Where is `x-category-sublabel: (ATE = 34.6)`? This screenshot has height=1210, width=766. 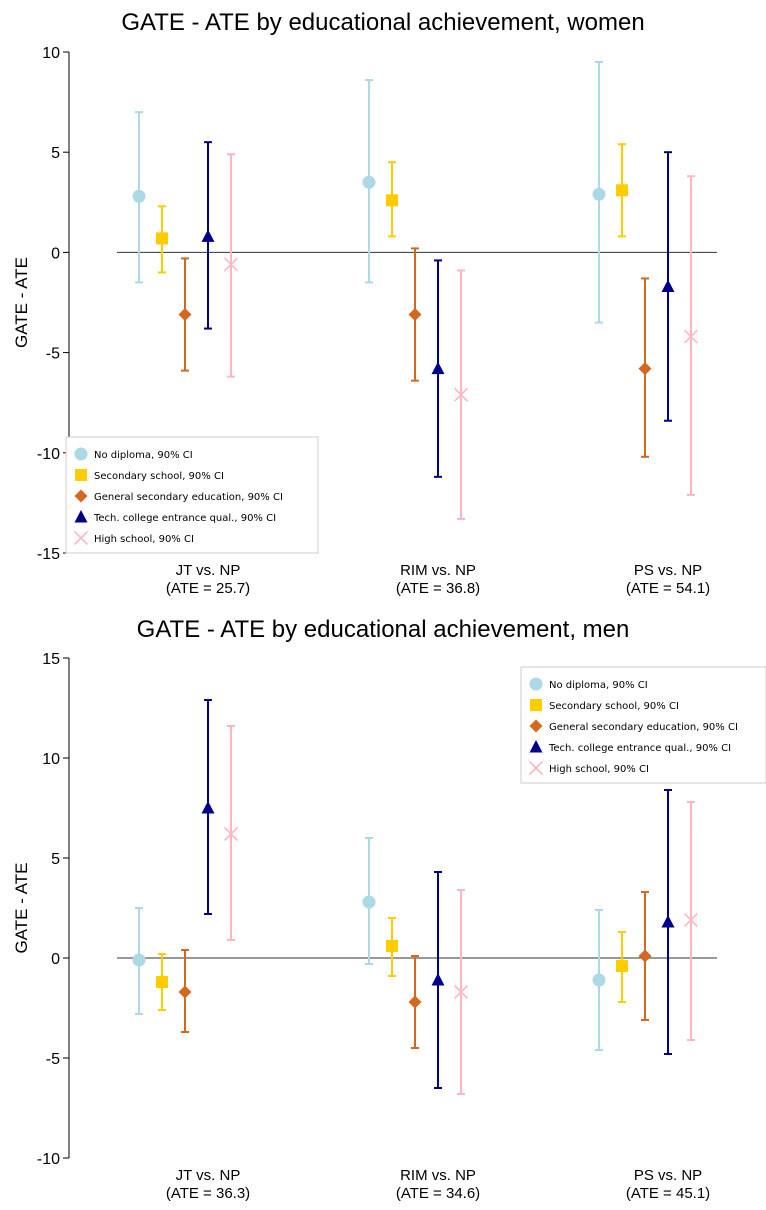 x-category-sublabel: (ATE = 34.6) is located at coordinates (438, 1193).